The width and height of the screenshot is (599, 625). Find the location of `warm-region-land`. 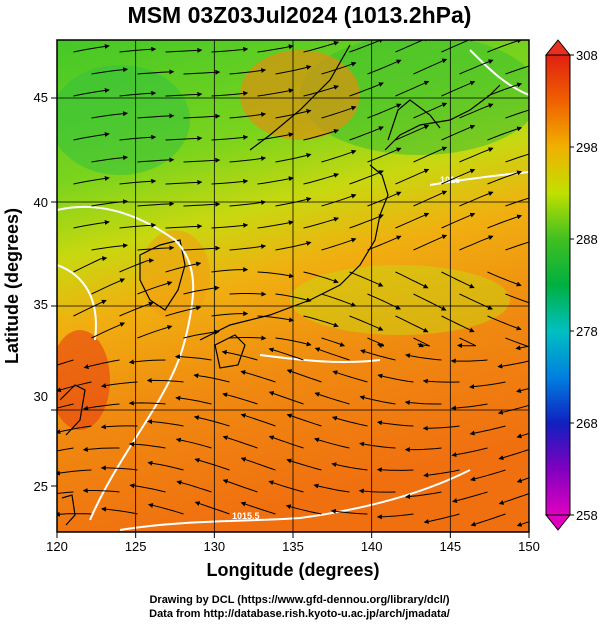

warm-region-land is located at coordinates (300, 95).